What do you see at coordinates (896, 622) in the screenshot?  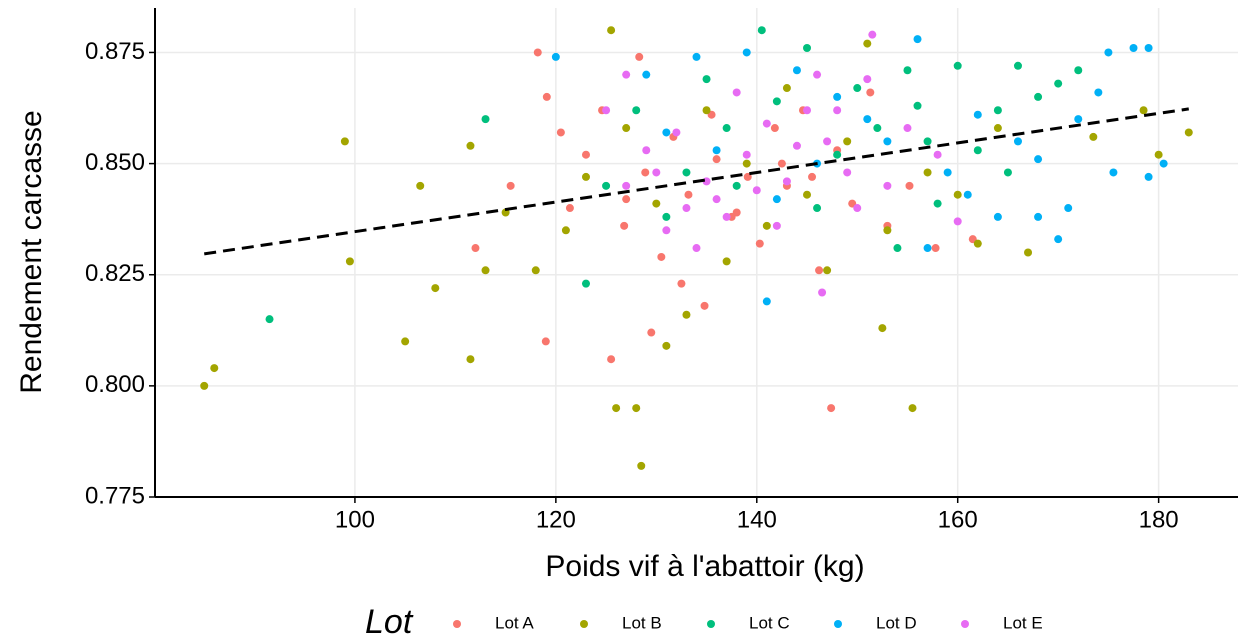 I see `legend-label: Lot D` at bounding box center [896, 622].